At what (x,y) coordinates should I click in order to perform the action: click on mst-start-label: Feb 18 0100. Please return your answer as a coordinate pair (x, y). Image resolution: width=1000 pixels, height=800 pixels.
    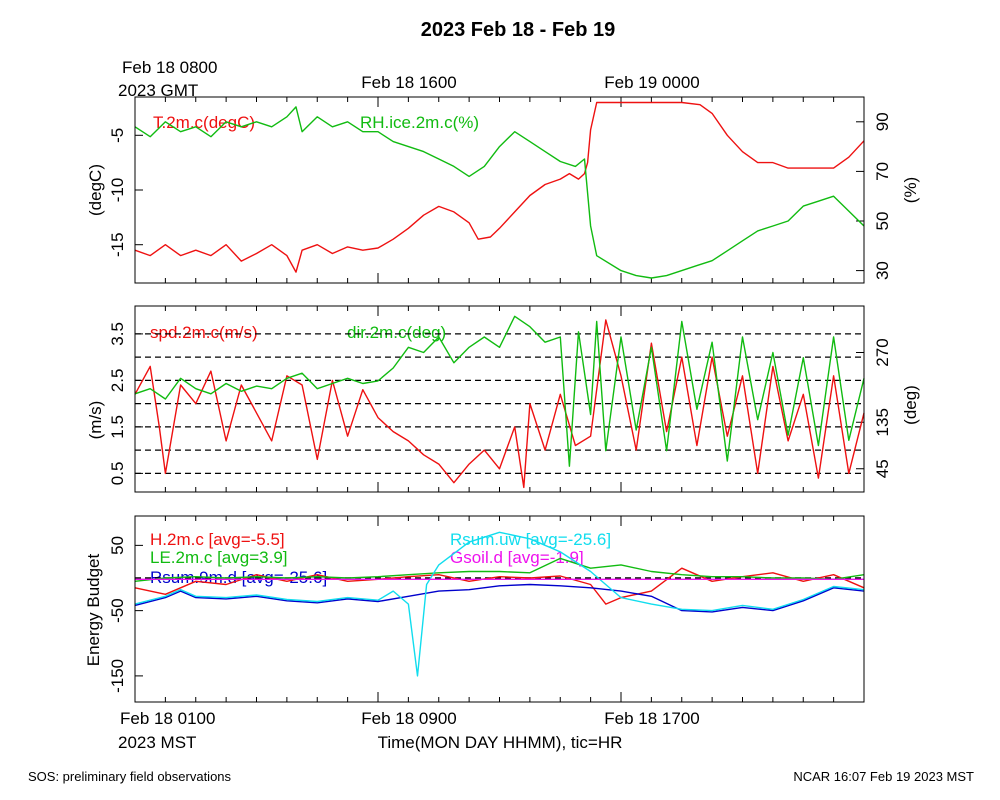
    Looking at the image, I should click on (167, 718).